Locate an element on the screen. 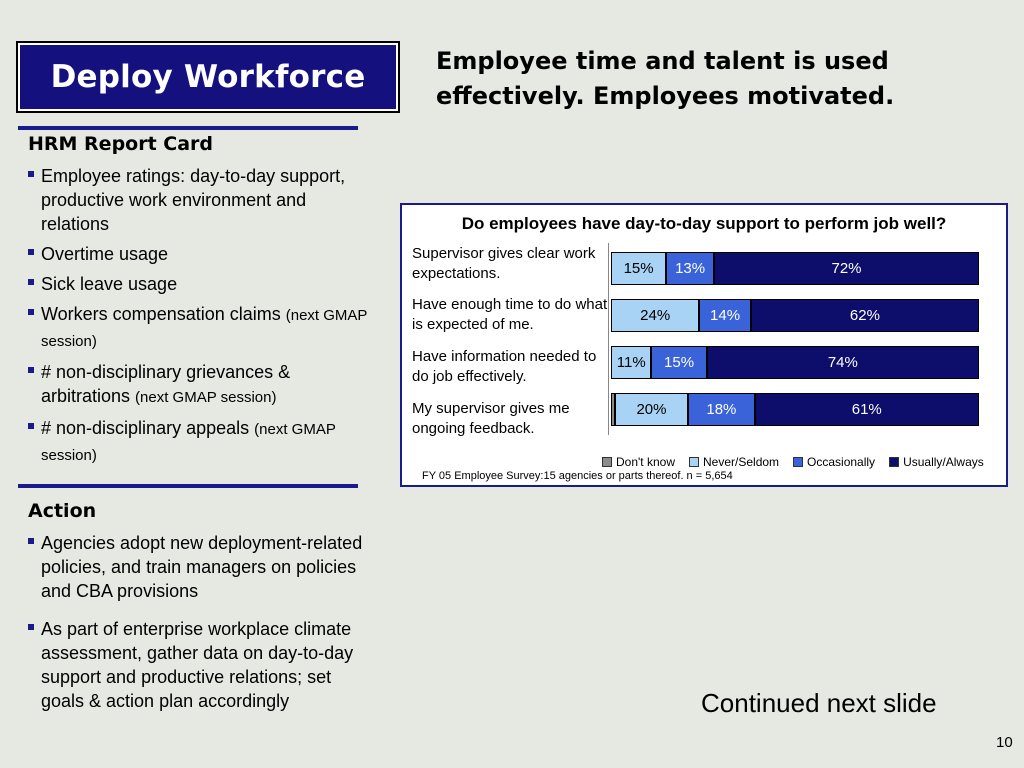 The image size is (1024, 768). bar-segment: 74% is located at coordinates (842, 362).